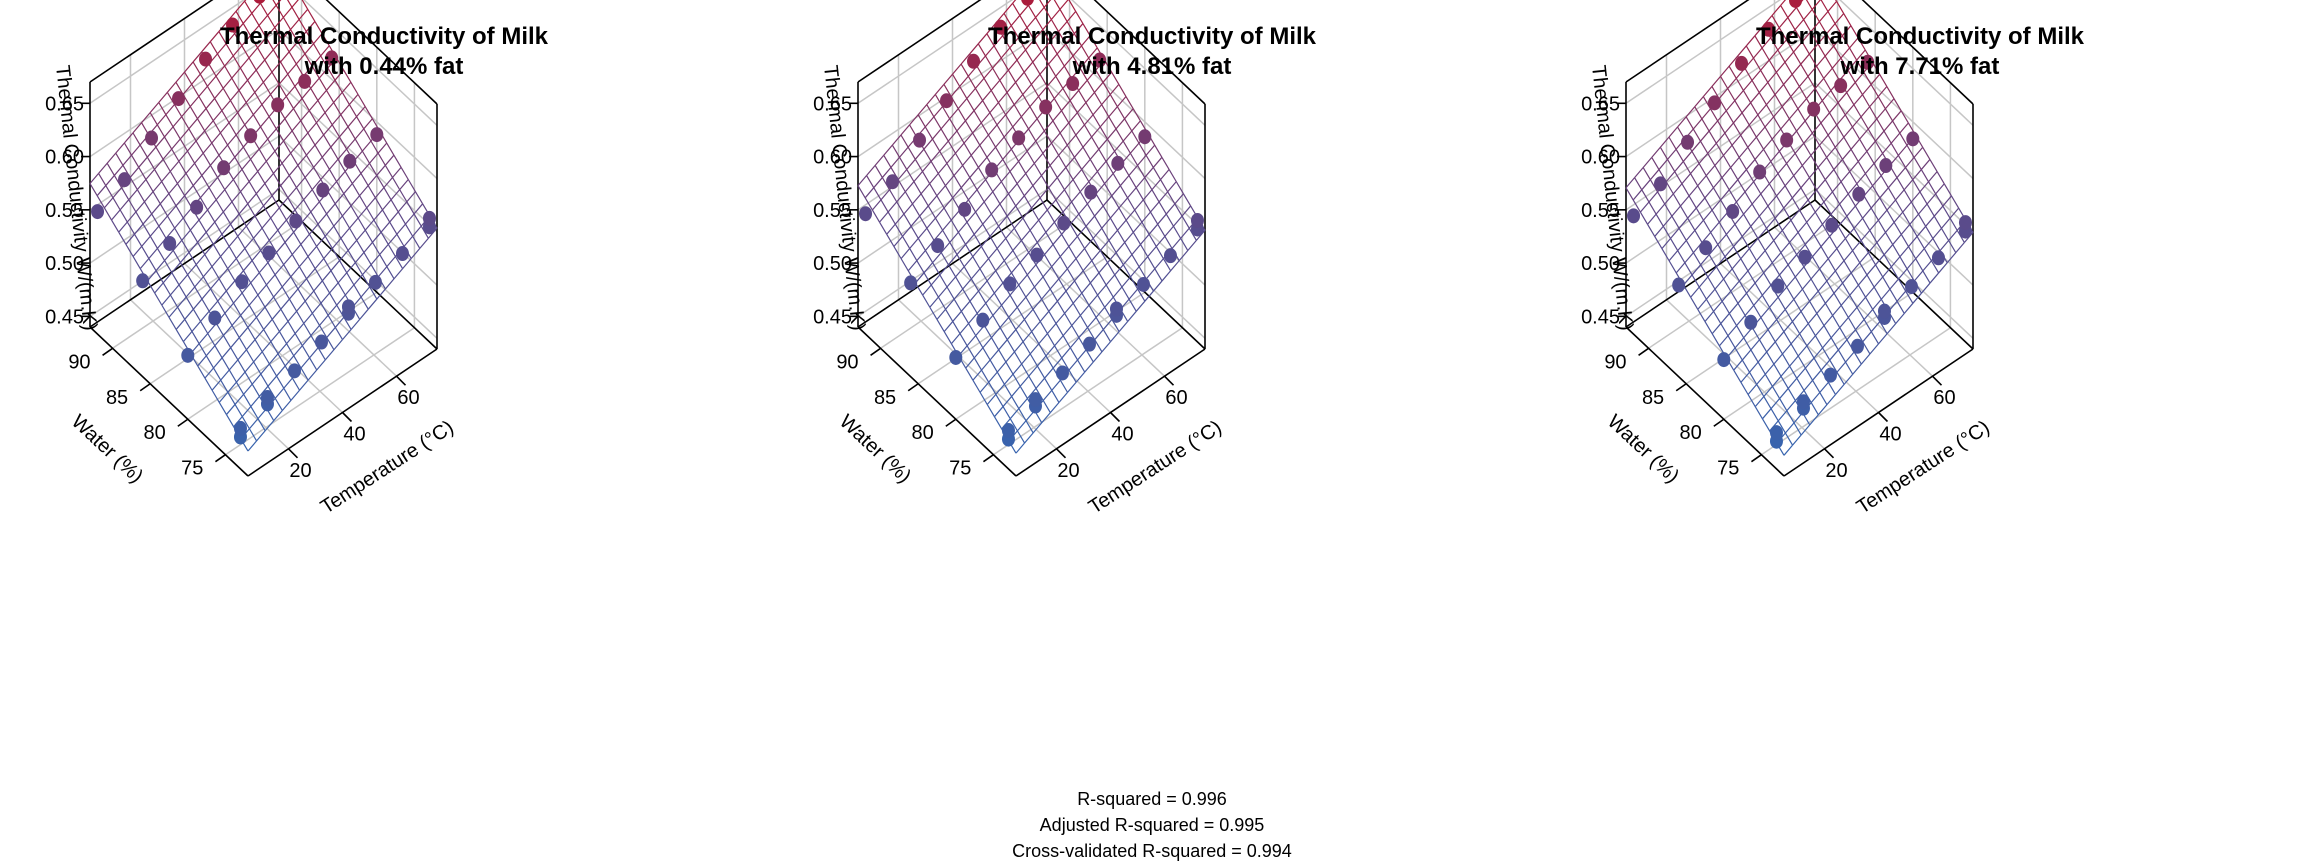 The height and width of the screenshot is (864, 2304). Describe the element at coordinates (832, 211) in the screenshot. I see `z-tick-label: 0.55` at that location.